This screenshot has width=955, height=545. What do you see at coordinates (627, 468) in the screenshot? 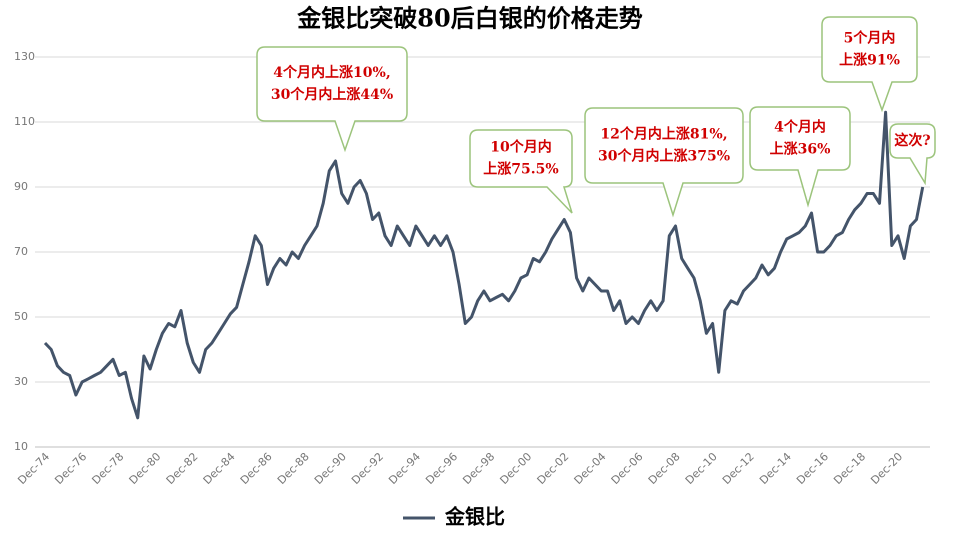
I see `x-tick-label: Dec-06` at bounding box center [627, 468].